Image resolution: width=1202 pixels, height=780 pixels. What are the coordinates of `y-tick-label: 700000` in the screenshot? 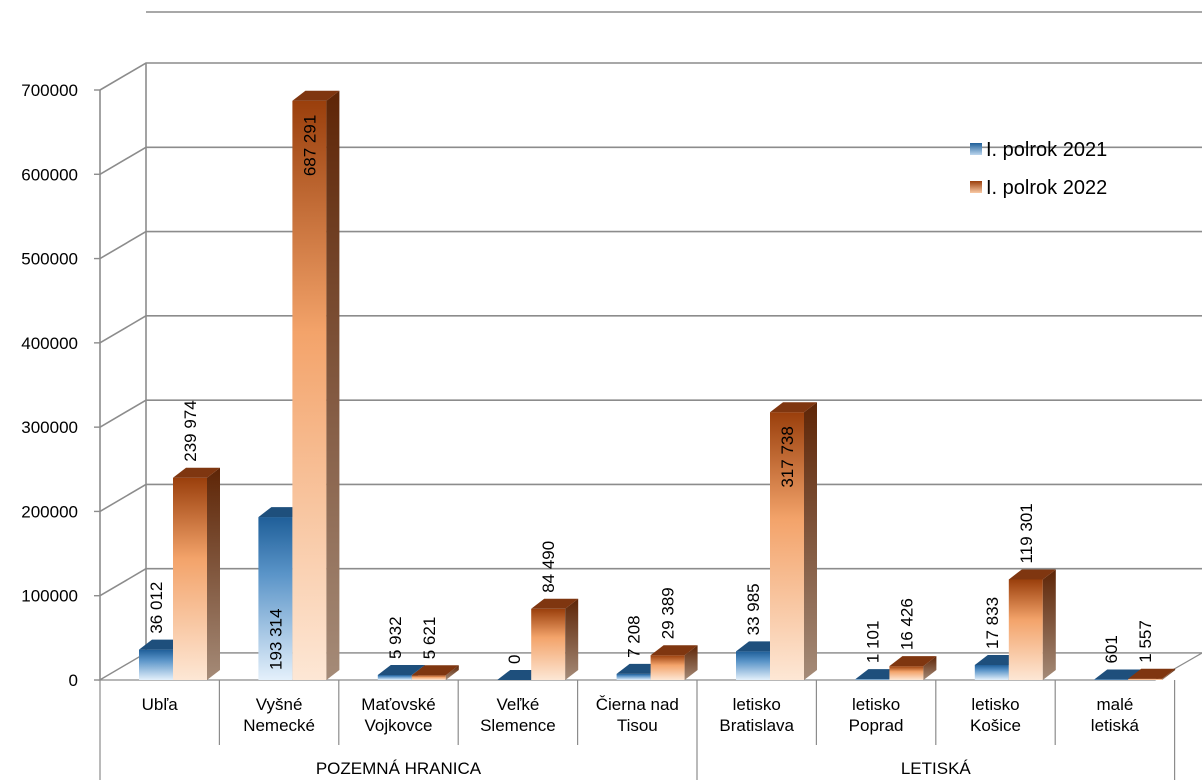 It's located at (49, 90).